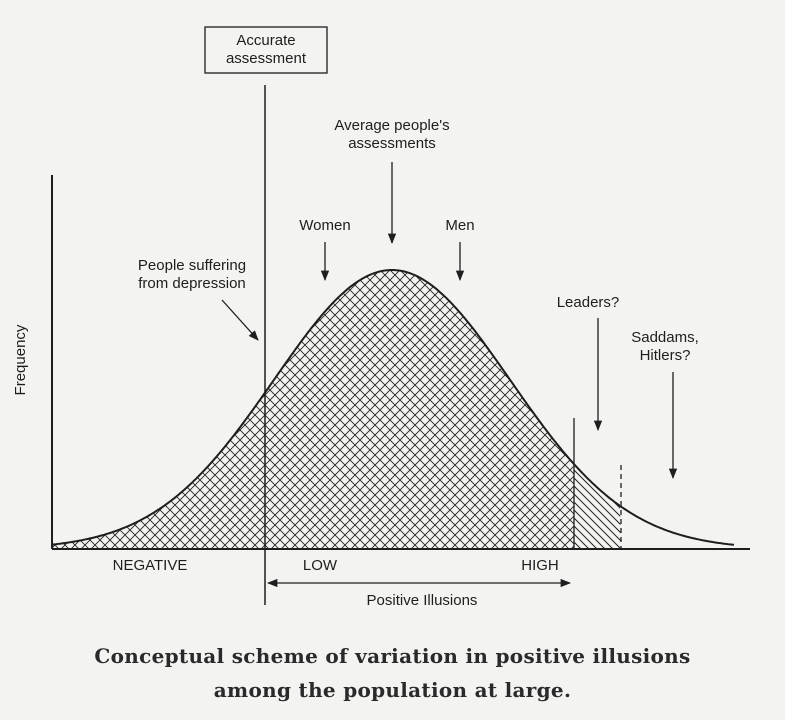 The height and width of the screenshot is (720, 785). What do you see at coordinates (240, 320) in the screenshot?
I see `depression-arrow` at bounding box center [240, 320].